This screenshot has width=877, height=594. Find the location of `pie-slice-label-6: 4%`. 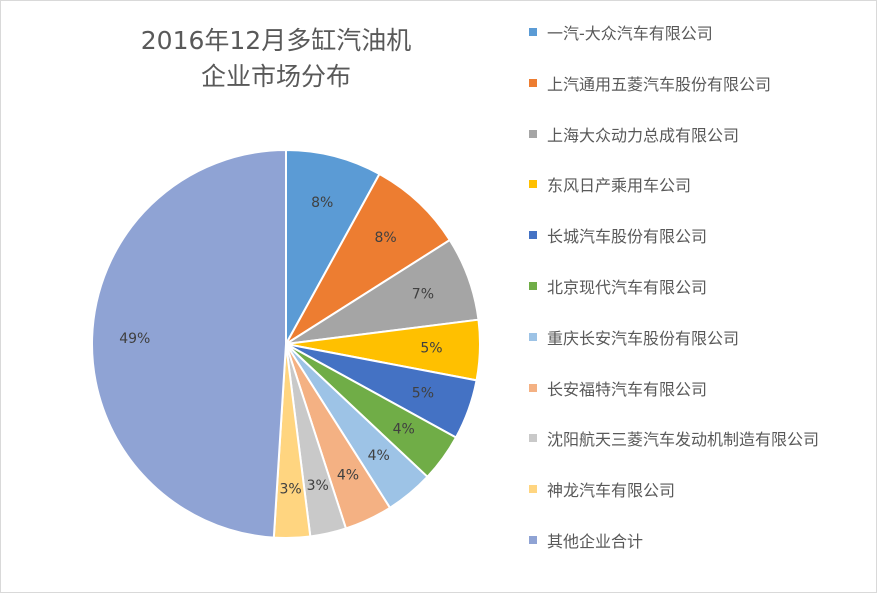

pie-slice-label-6: 4% is located at coordinates (379, 456).